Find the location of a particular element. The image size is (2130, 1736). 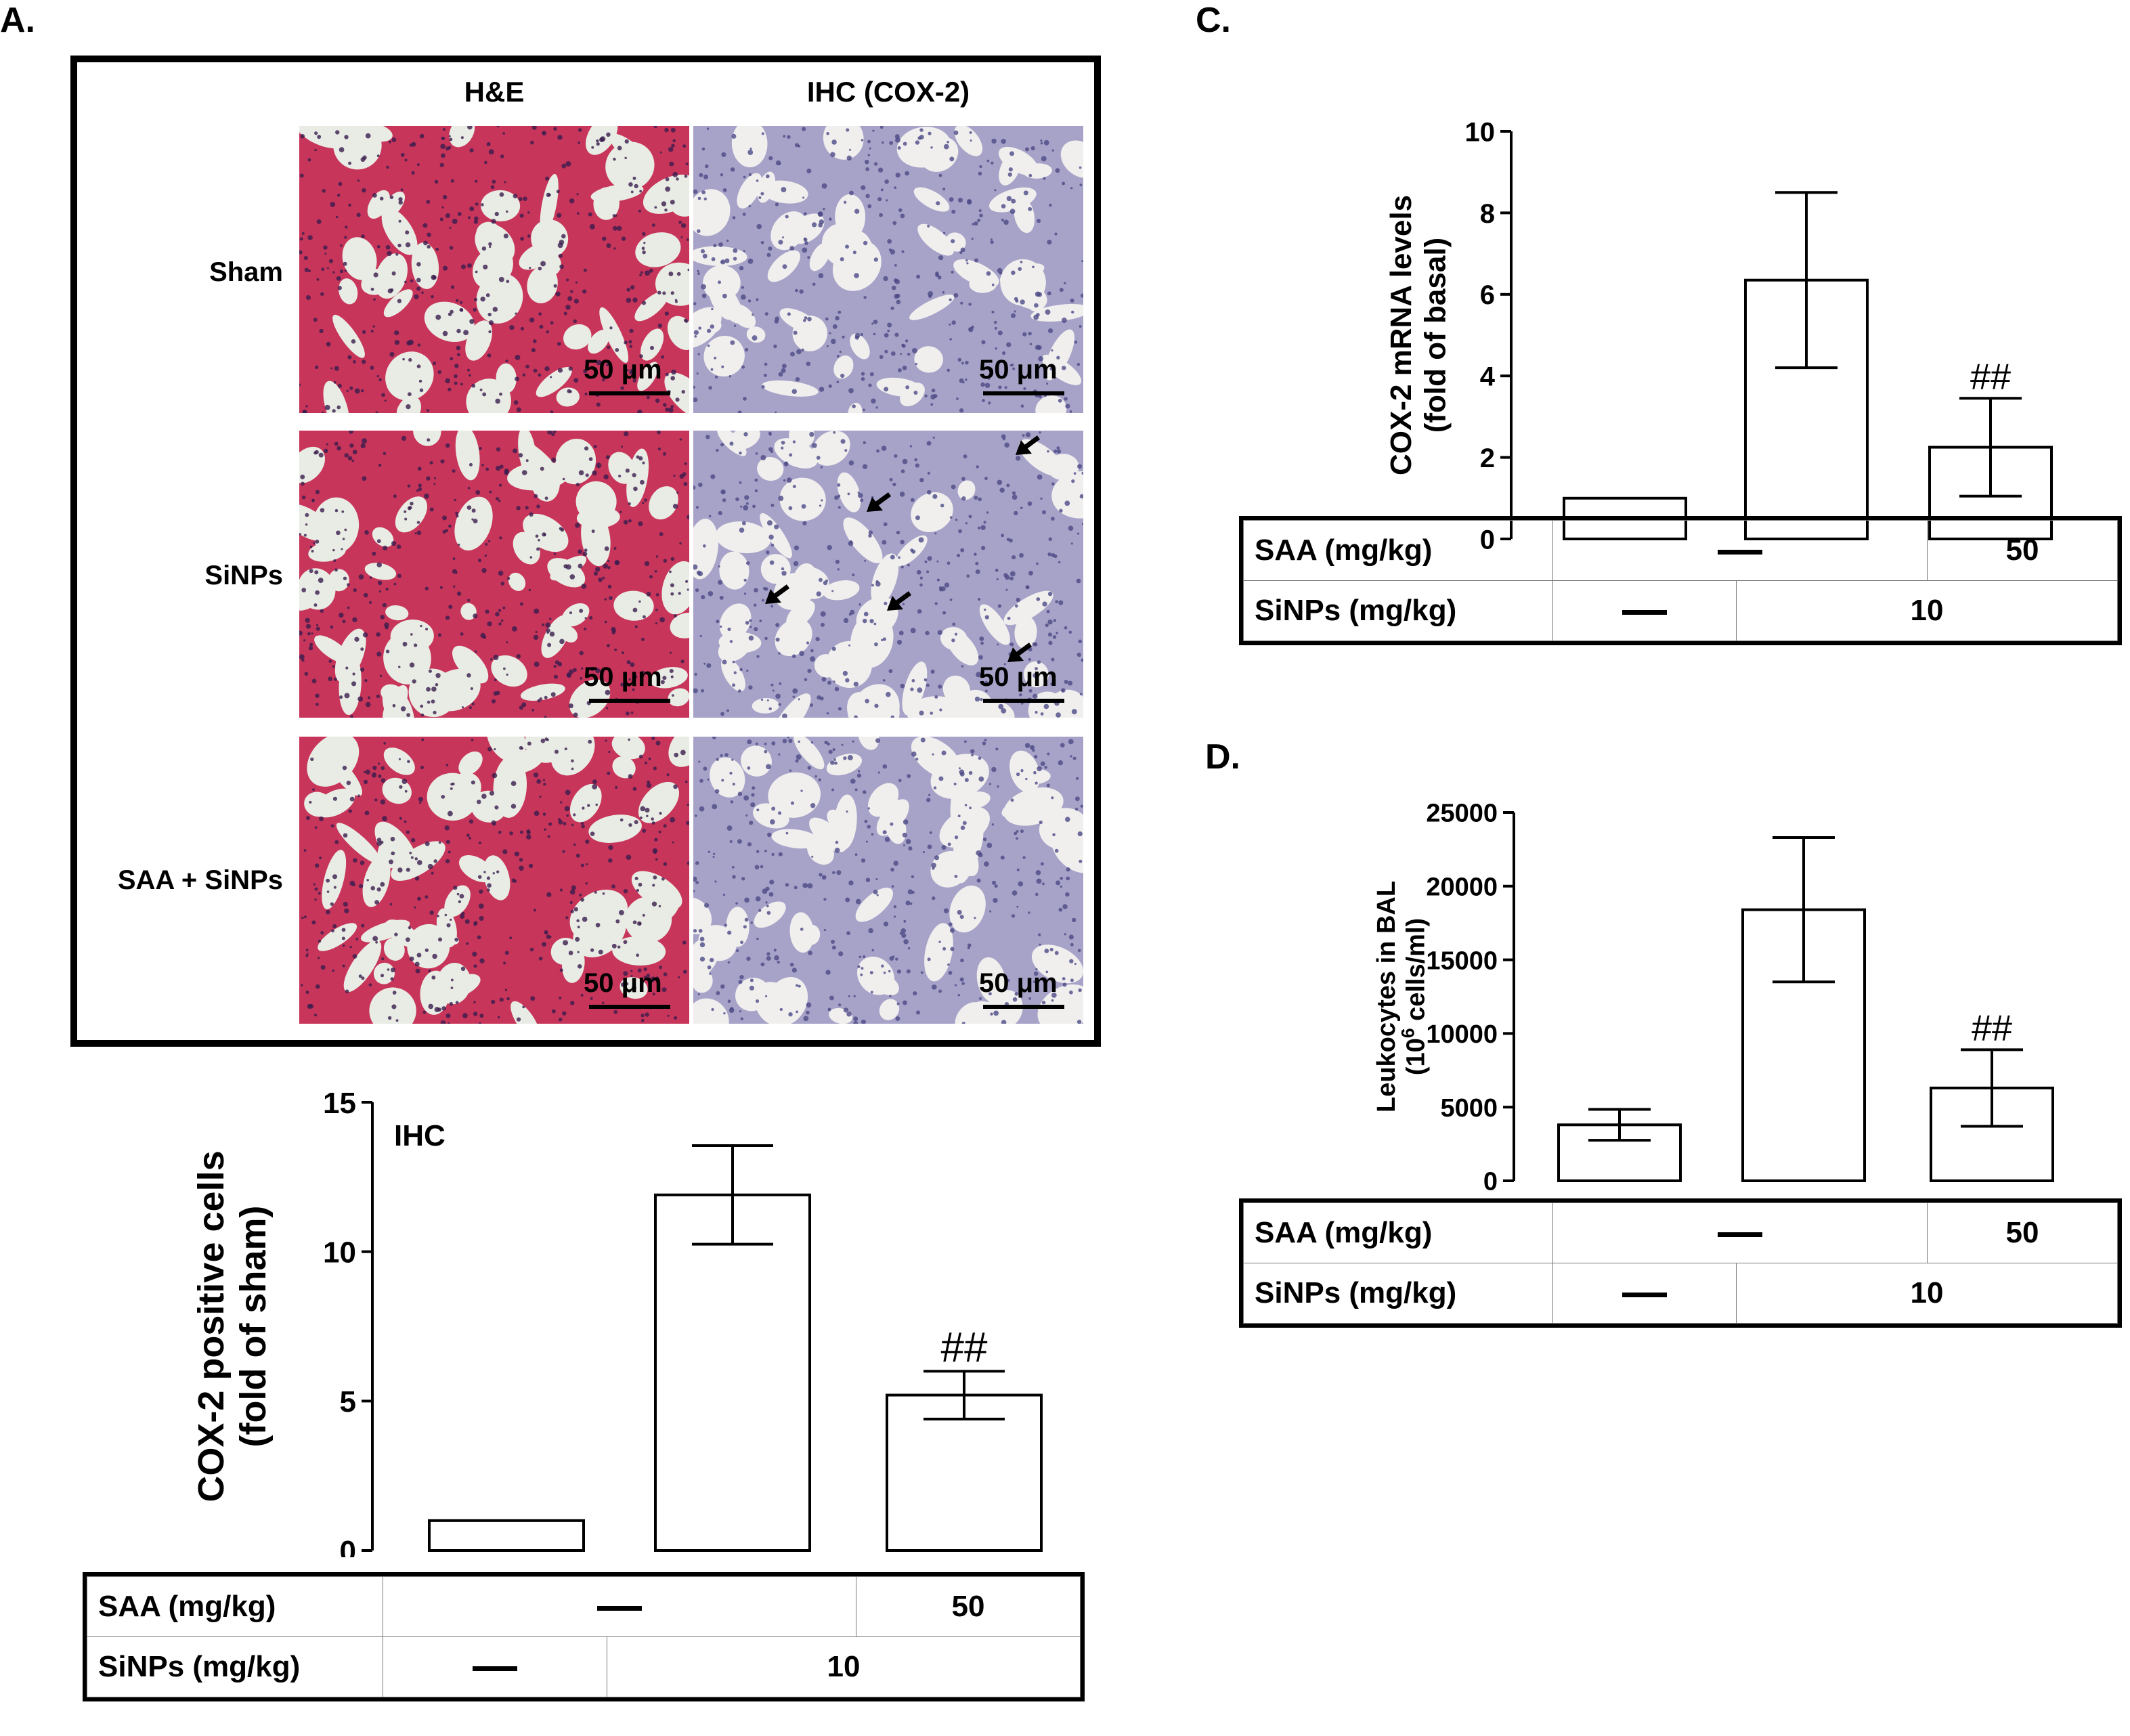

y-axis-label: Leukocytes in BAL(106 cells/ml) is located at coordinates (1402, 996).